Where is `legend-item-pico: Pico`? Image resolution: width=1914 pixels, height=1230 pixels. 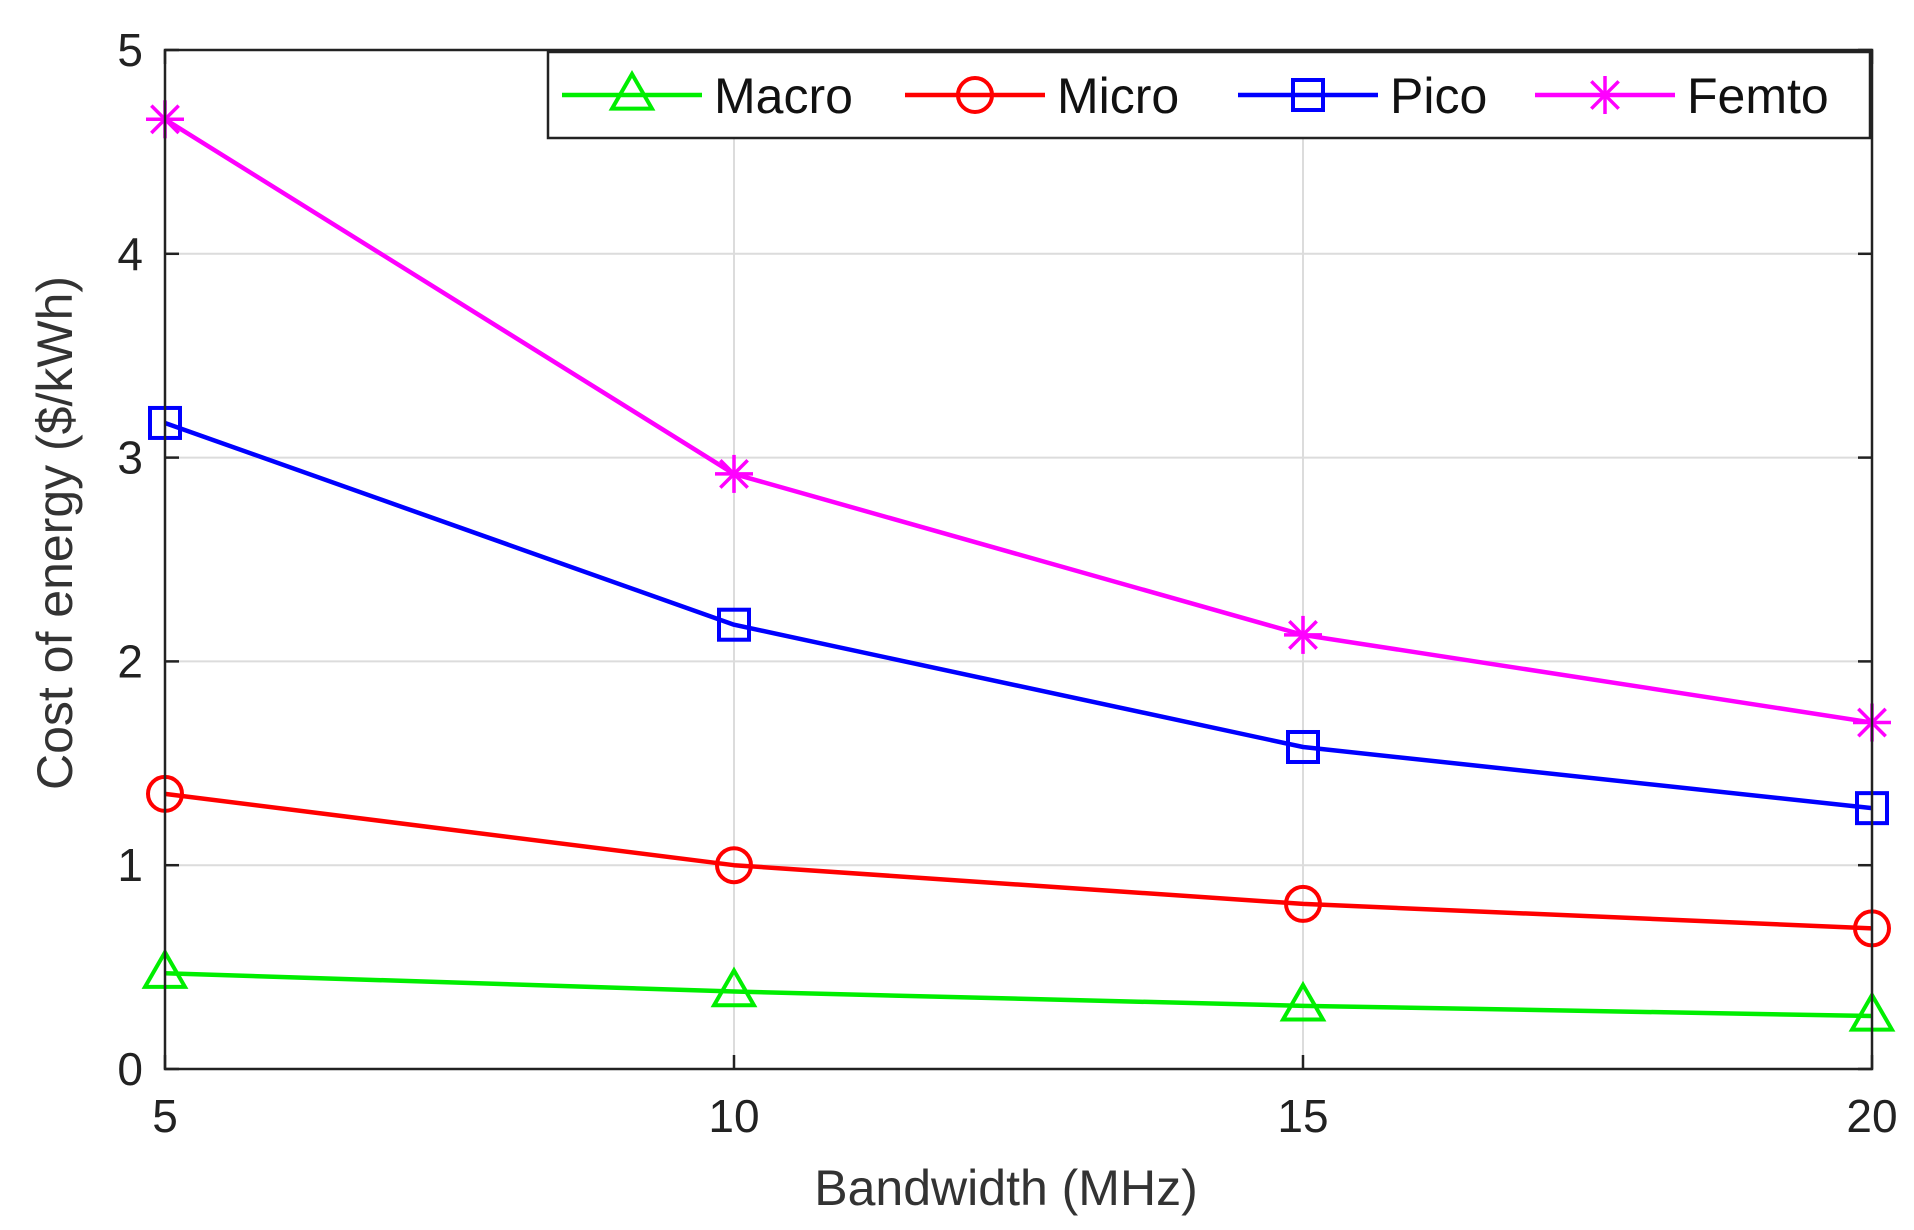
legend-item-pico: Pico is located at coordinates (1362, 96).